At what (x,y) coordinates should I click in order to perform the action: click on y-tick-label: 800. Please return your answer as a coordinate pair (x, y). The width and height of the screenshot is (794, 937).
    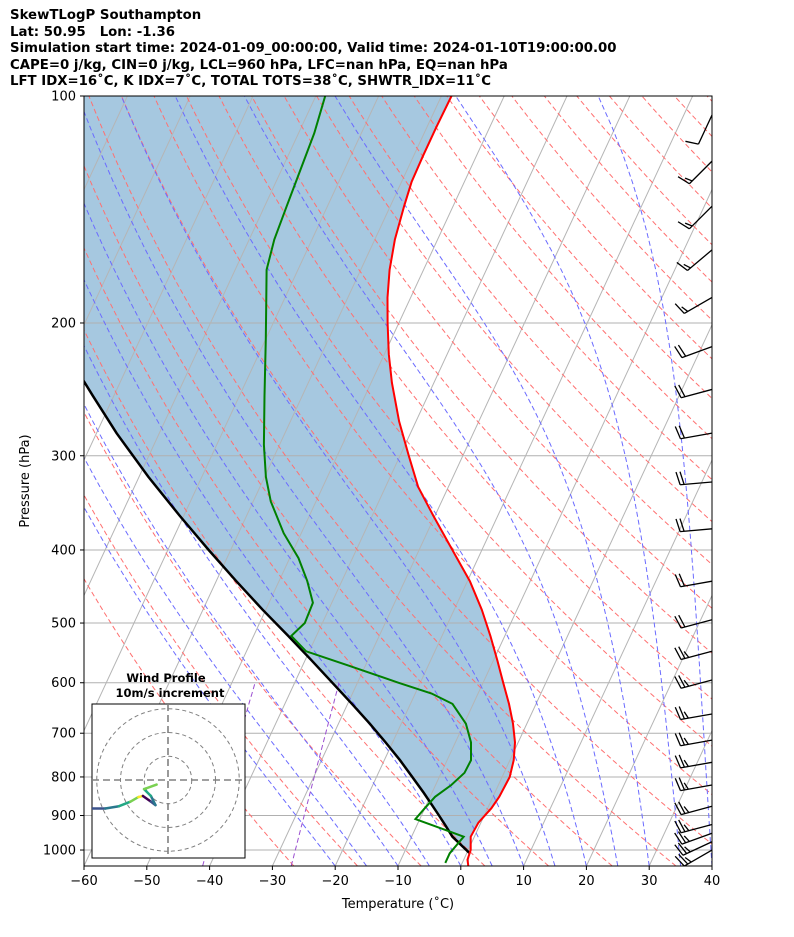
    Looking at the image, I should click on (63, 777).